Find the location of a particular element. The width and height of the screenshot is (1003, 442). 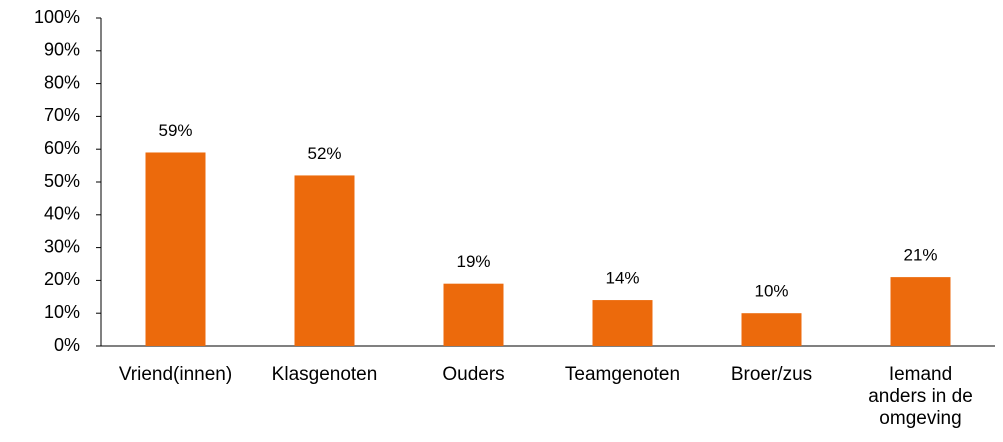

y-tick-label: 90% is located at coordinates (62, 50).